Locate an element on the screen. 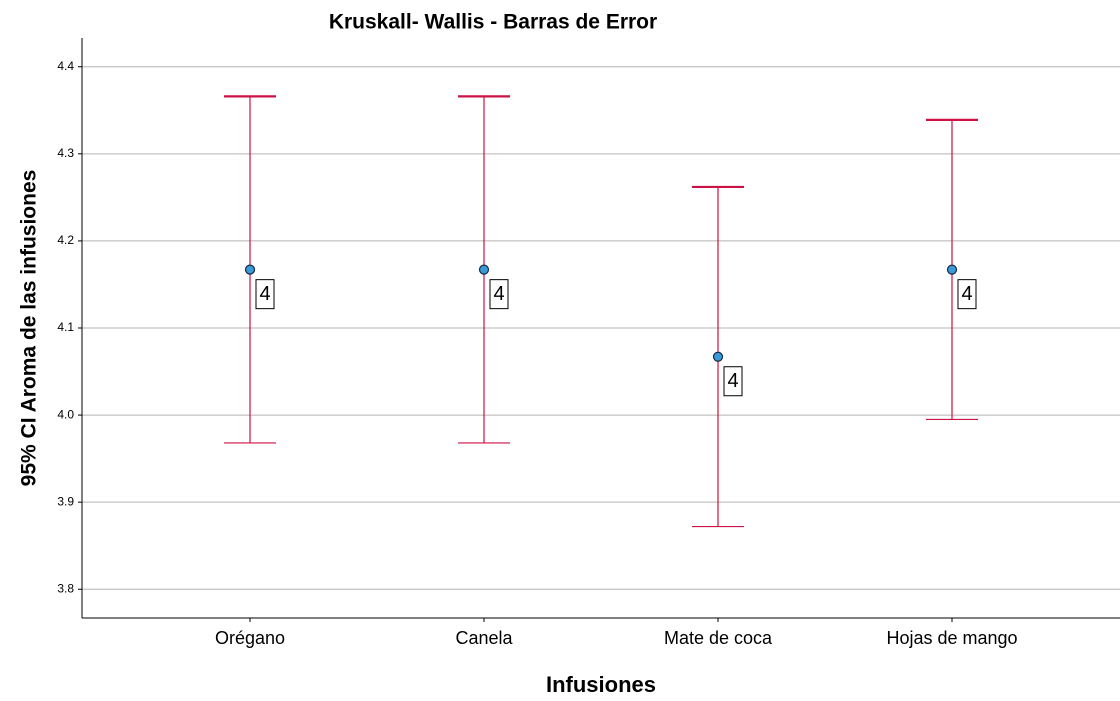 The width and height of the screenshot is (1120, 701). y-tick-label: 4.1 is located at coordinates (65, 327).